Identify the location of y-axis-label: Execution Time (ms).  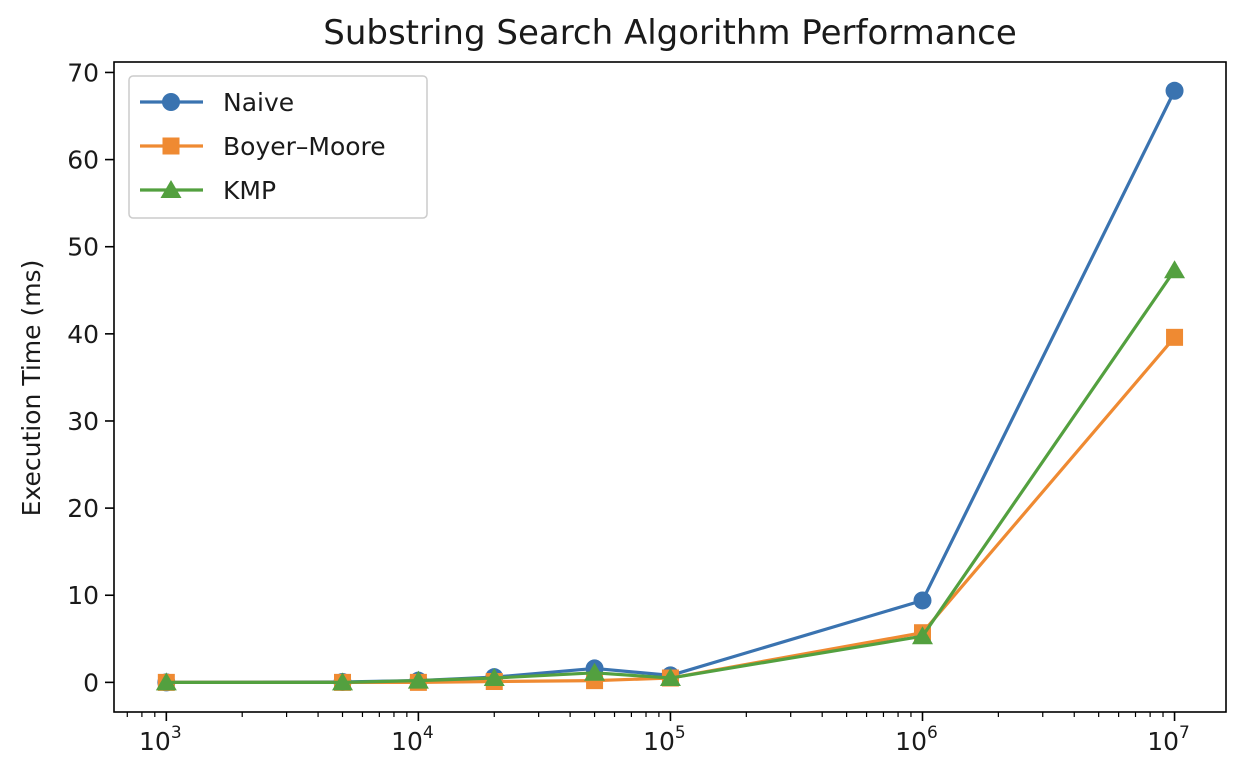
(31, 388).